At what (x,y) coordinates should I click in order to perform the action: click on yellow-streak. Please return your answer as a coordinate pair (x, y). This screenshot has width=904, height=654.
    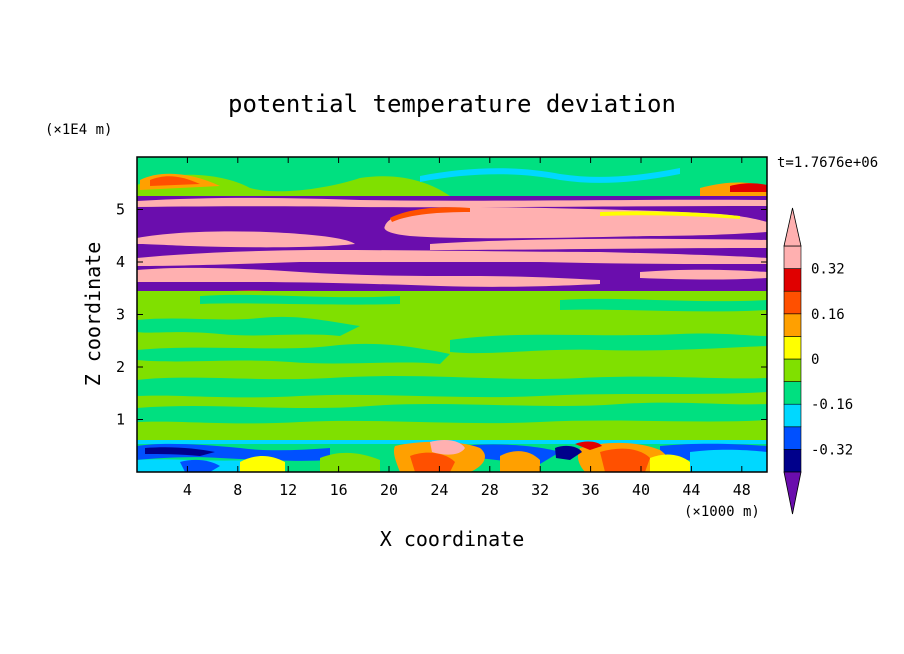
    Looking at the image, I should click on (670, 215).